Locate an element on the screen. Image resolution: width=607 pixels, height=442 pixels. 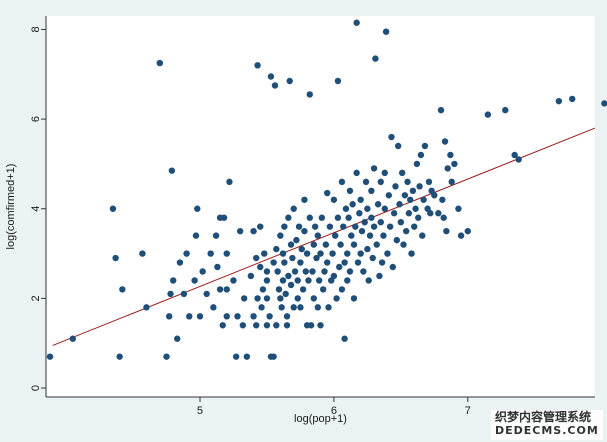
y-tick-label: 2 is located at coordinates (36, 298).